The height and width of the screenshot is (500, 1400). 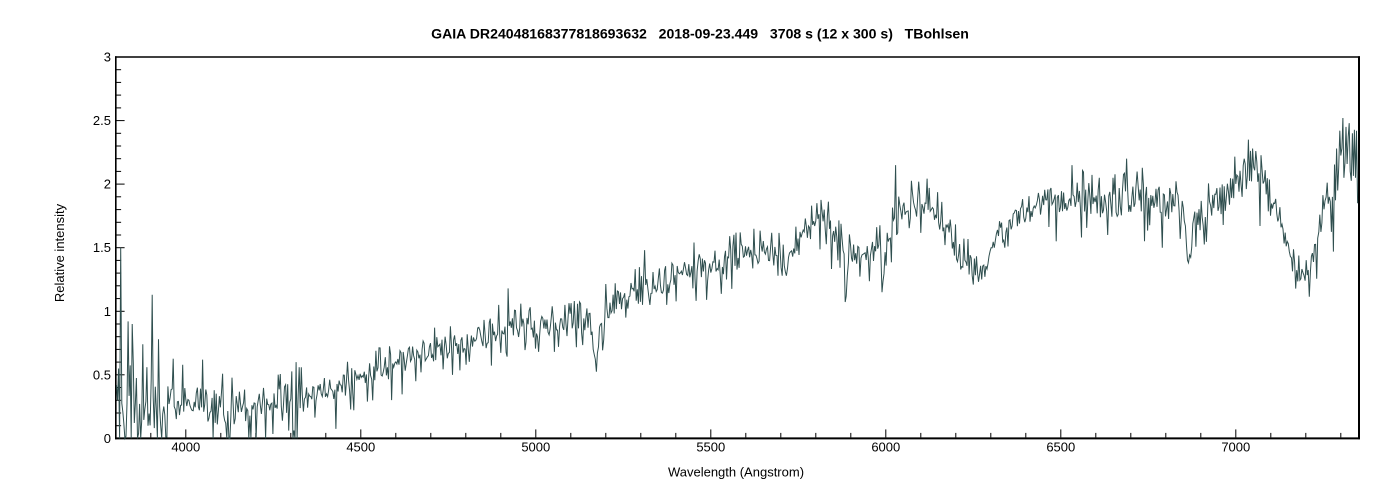 I want to click on svg-text: 1.5, so click(x=102, y=247).